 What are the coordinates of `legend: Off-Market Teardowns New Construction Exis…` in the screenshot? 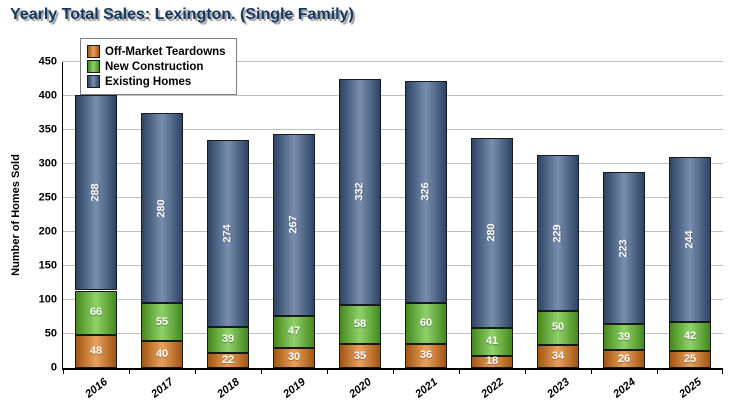 It's located at (158, 66).